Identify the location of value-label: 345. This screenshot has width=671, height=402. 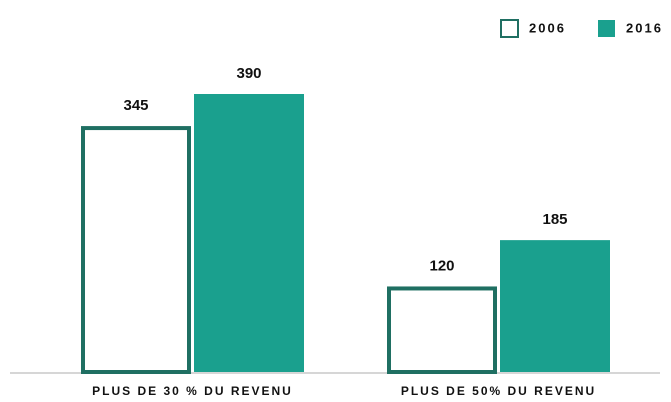
(135, 105).